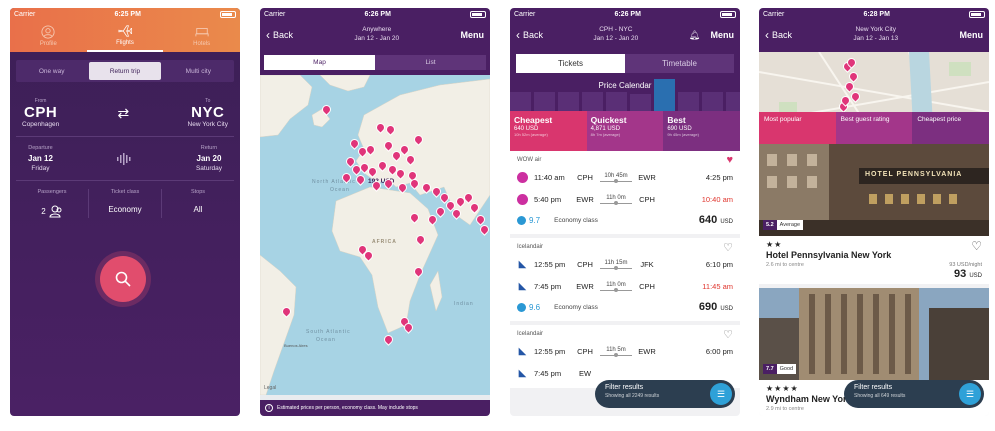 This screenshot has width=995, height=431. Describe the element at coordinates (123, 112) in the screenshot. I see `swap-icon: ⇄` at that location.